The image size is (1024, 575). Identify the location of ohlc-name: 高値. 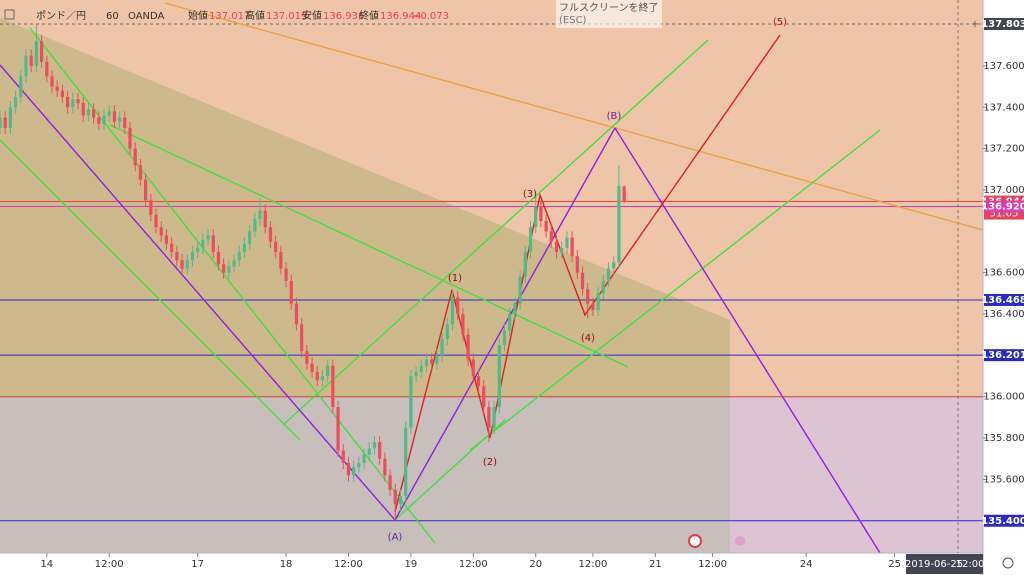
(255, 15).